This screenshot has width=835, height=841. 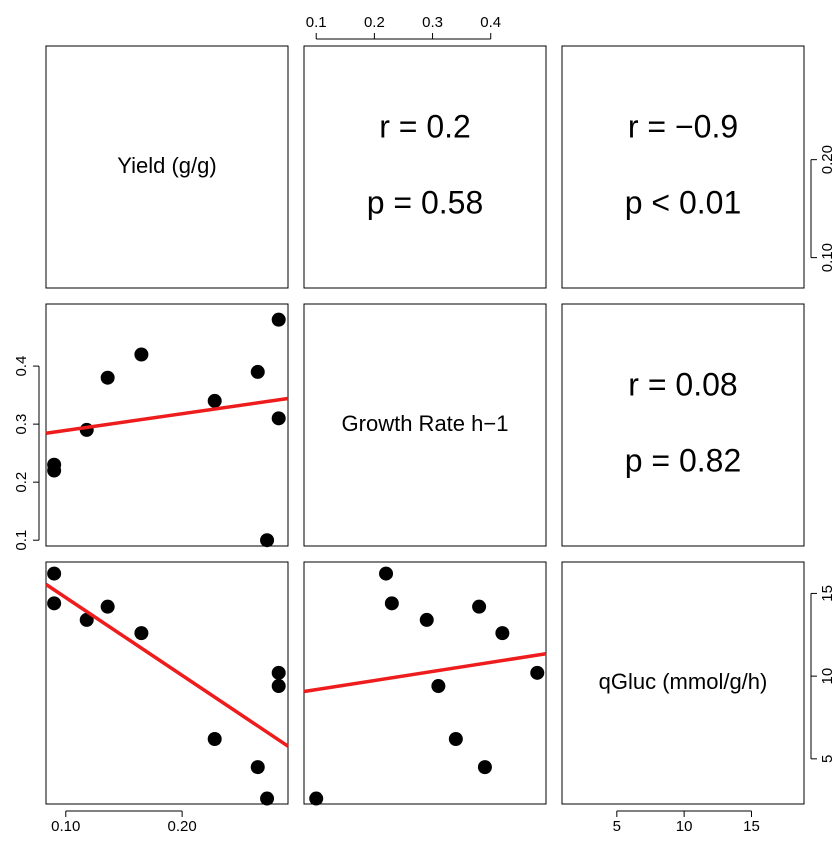 What do you see at coordinates (65, 826) in the screenshot?
I see `x-tick-label: 0.10` at bounding box center [65, 826].